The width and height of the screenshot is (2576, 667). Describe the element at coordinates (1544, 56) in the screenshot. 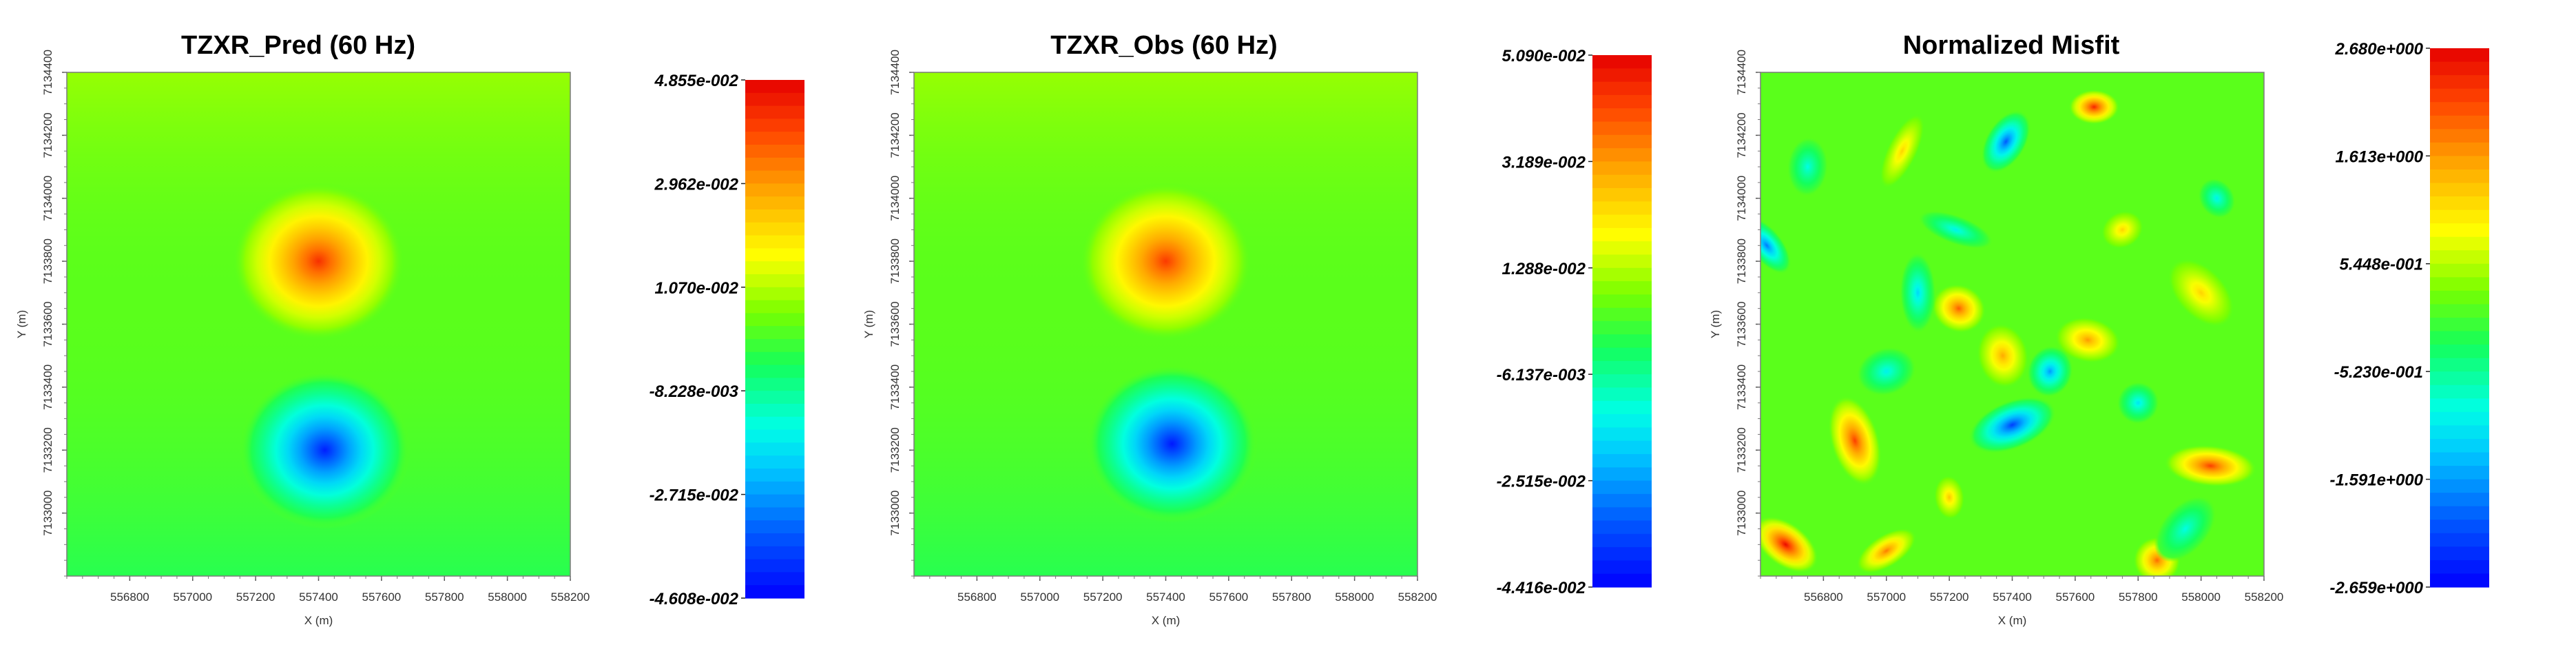

I see `colorbar-tick-label: 5.090e-002` at that location.